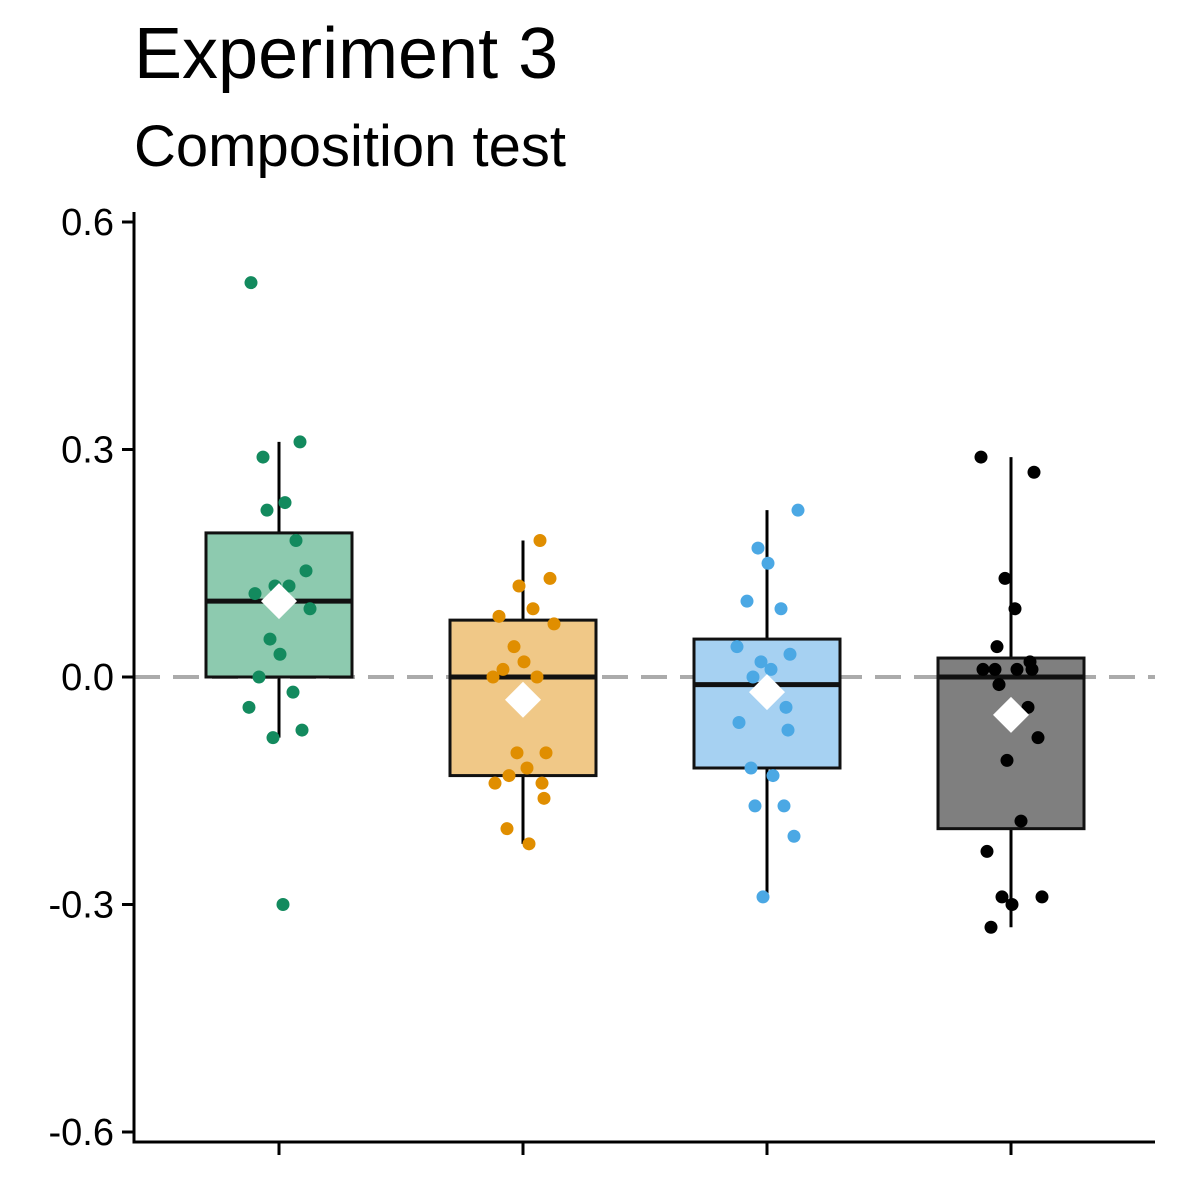 Image resolution: width=1181 pixels, height=1181 pixels. Describe the element at coordinates (346, 54) in the screenshot. I see `chart-title: Experiment 3` at that location.